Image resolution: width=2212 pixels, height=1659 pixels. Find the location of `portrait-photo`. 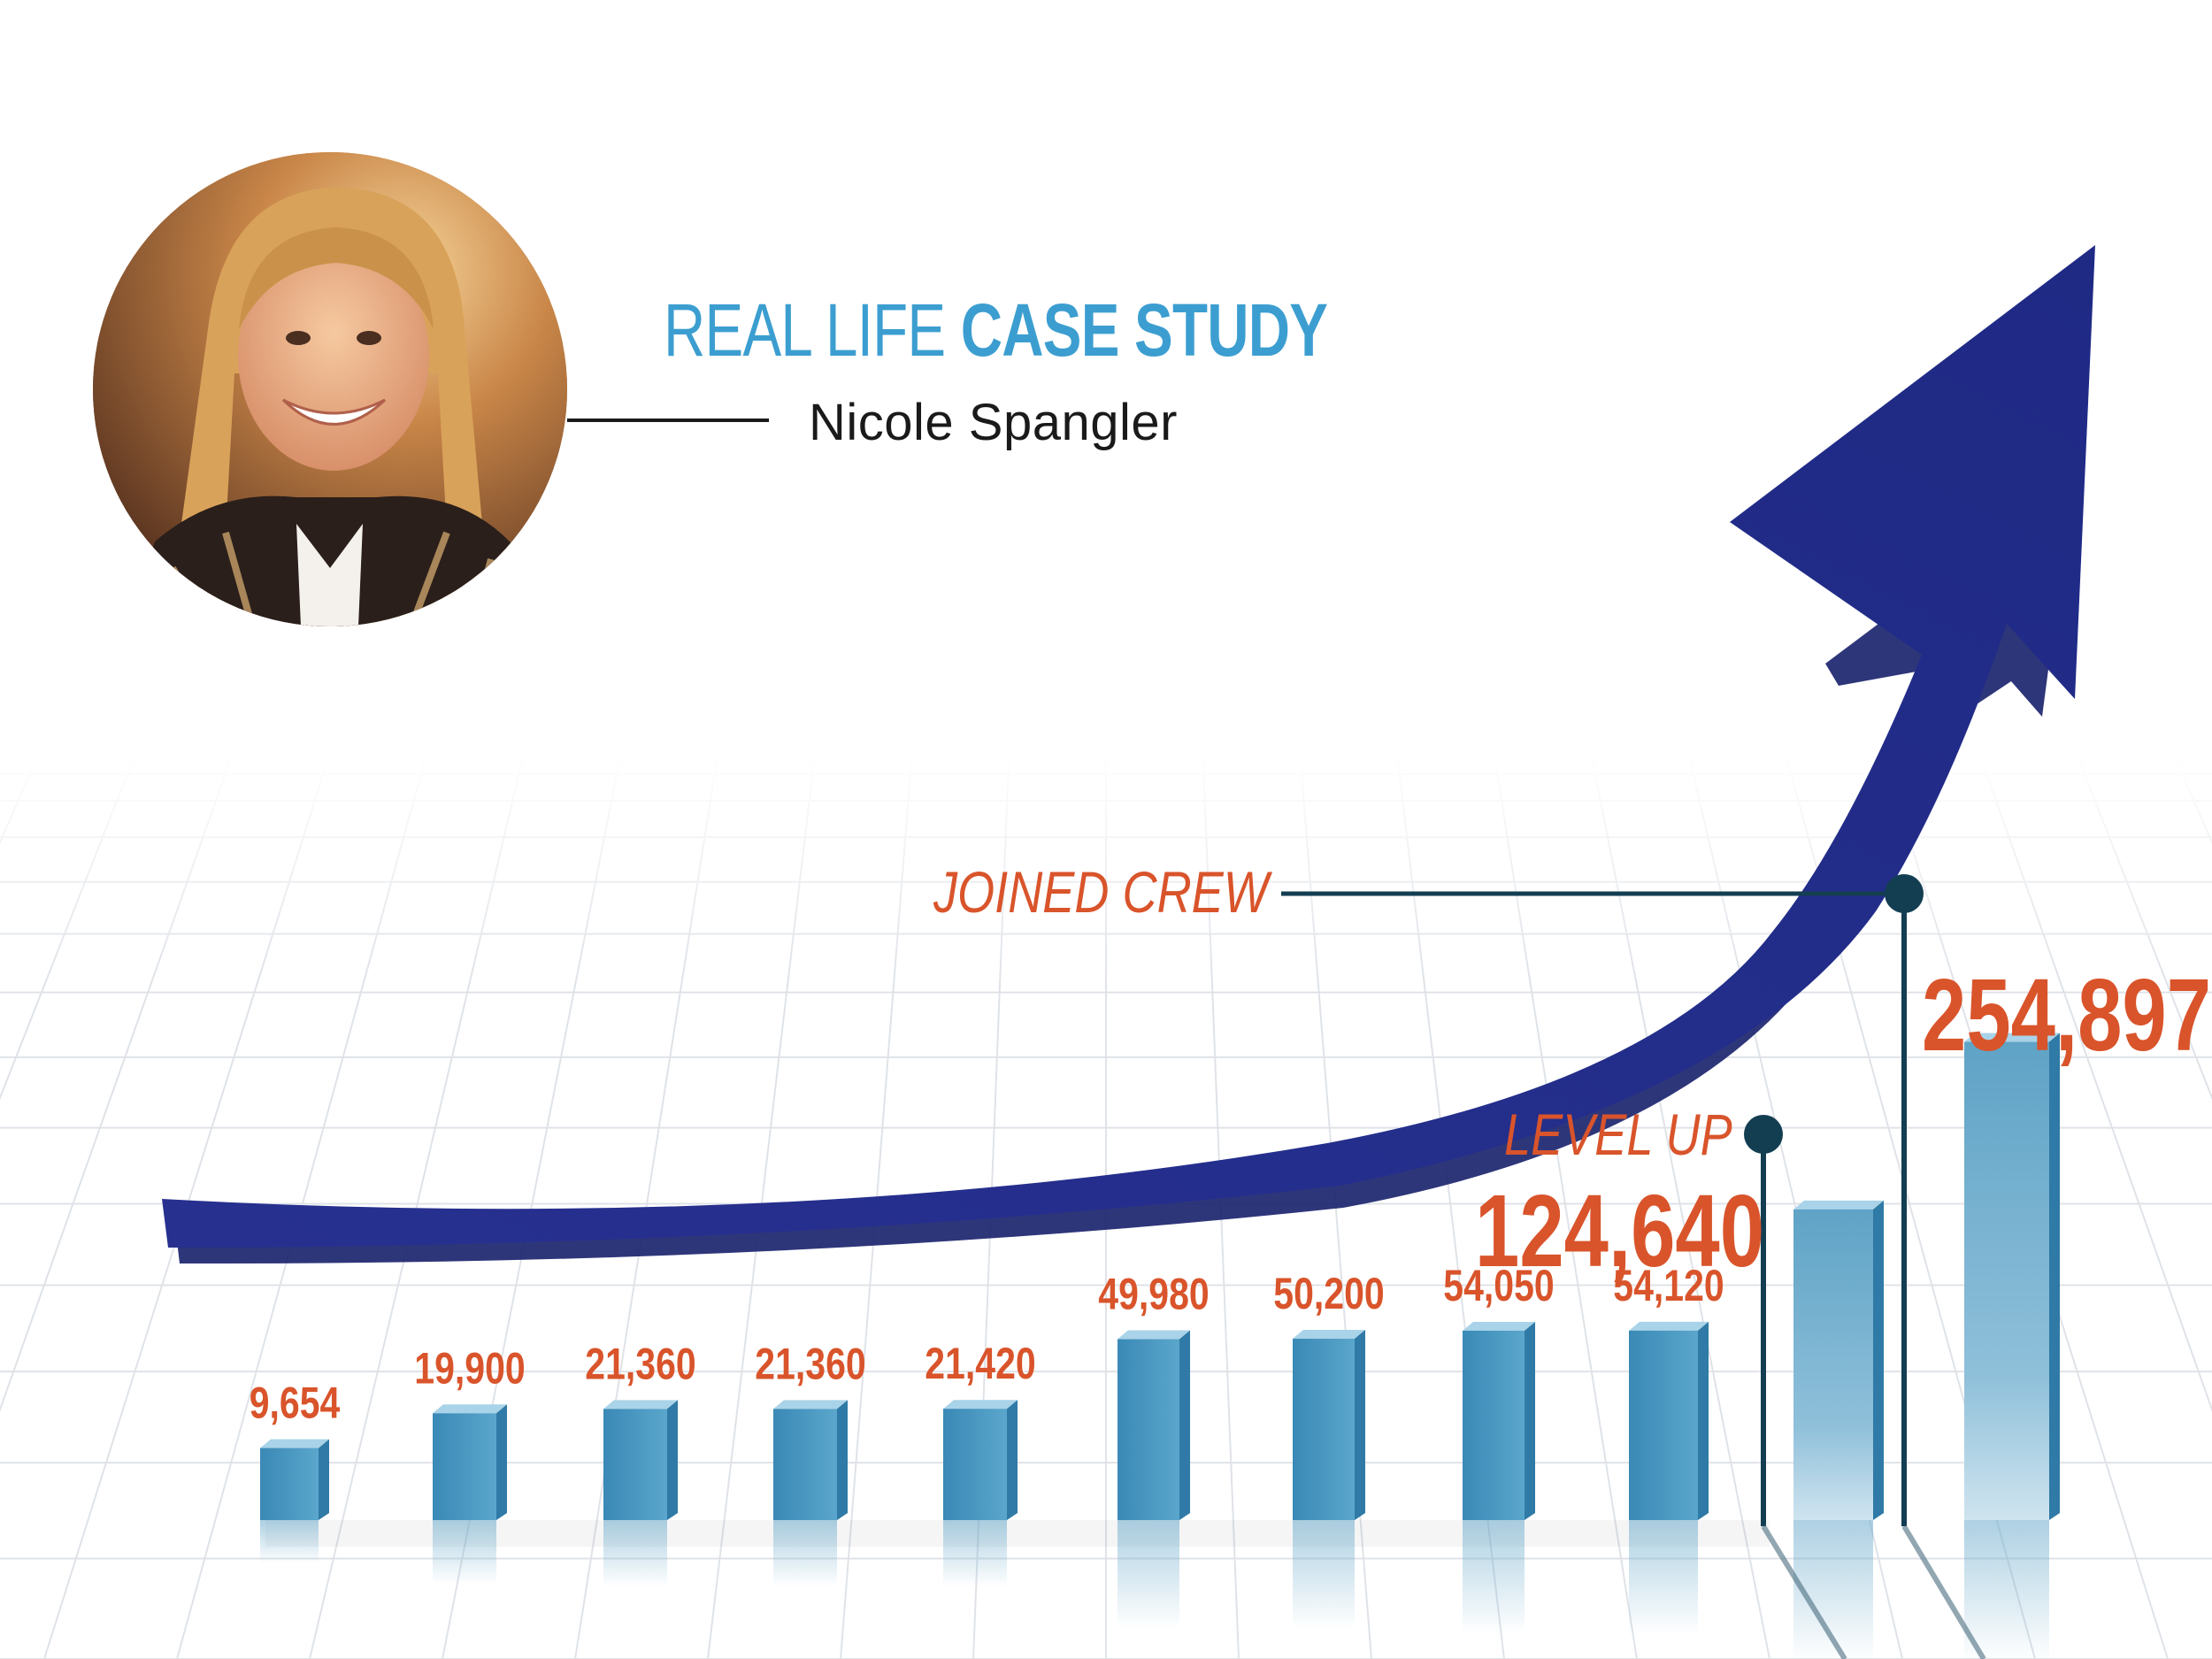

portrait-photo is located at coordinates (330, 389).